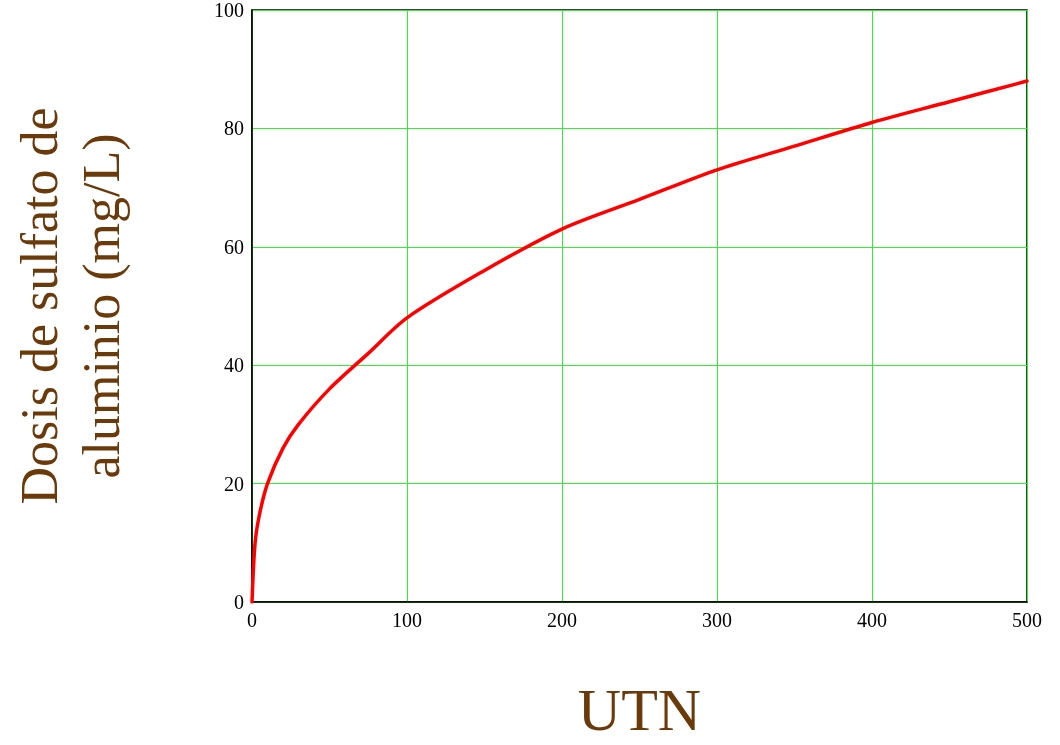  Describe the element at coordinates (872, 620) in the screenshot. I see `x-tick-label: 400` at that location.